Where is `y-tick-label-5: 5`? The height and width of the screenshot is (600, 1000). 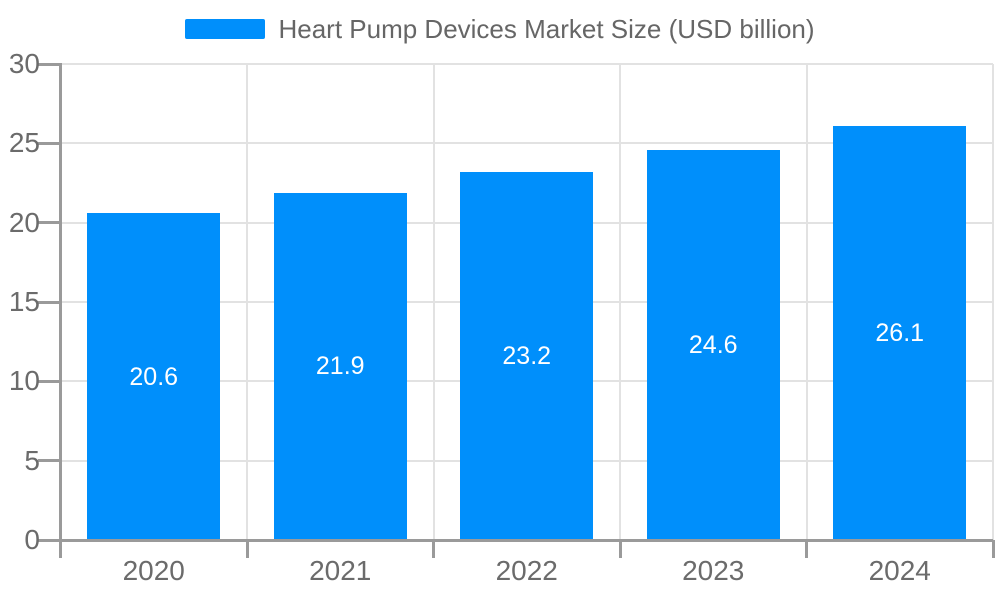 y-tick-label-5: 5 is located at coordinates (32, 460).